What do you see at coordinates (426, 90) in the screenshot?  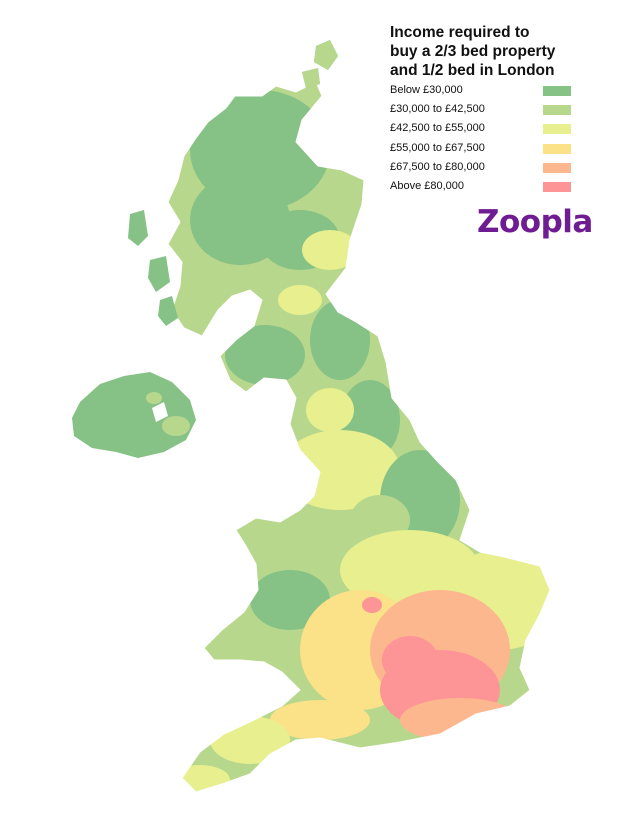 I see `legend-label: Below £30,000` at bounding box center [426, 90].